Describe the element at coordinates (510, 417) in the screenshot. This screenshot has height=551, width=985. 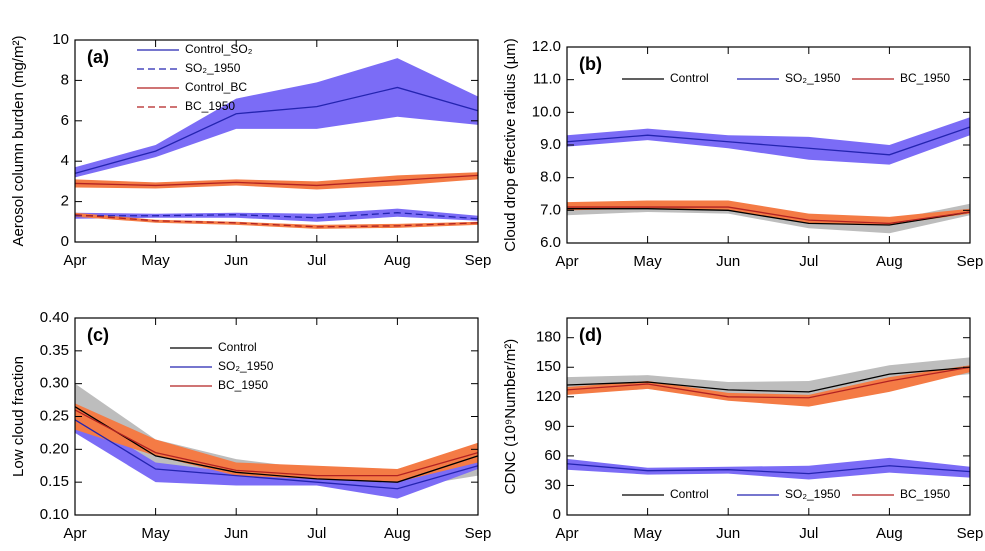
I see `y-axis-label: CDNC (10⁹Number/m²)` at that location.